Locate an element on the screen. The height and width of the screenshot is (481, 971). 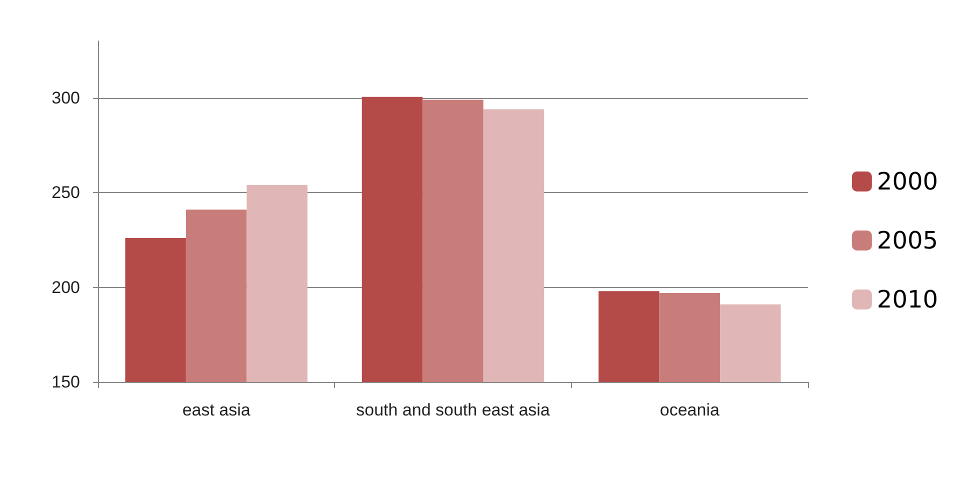
y-tick-label: 300 is located at coordinates (66, 98).